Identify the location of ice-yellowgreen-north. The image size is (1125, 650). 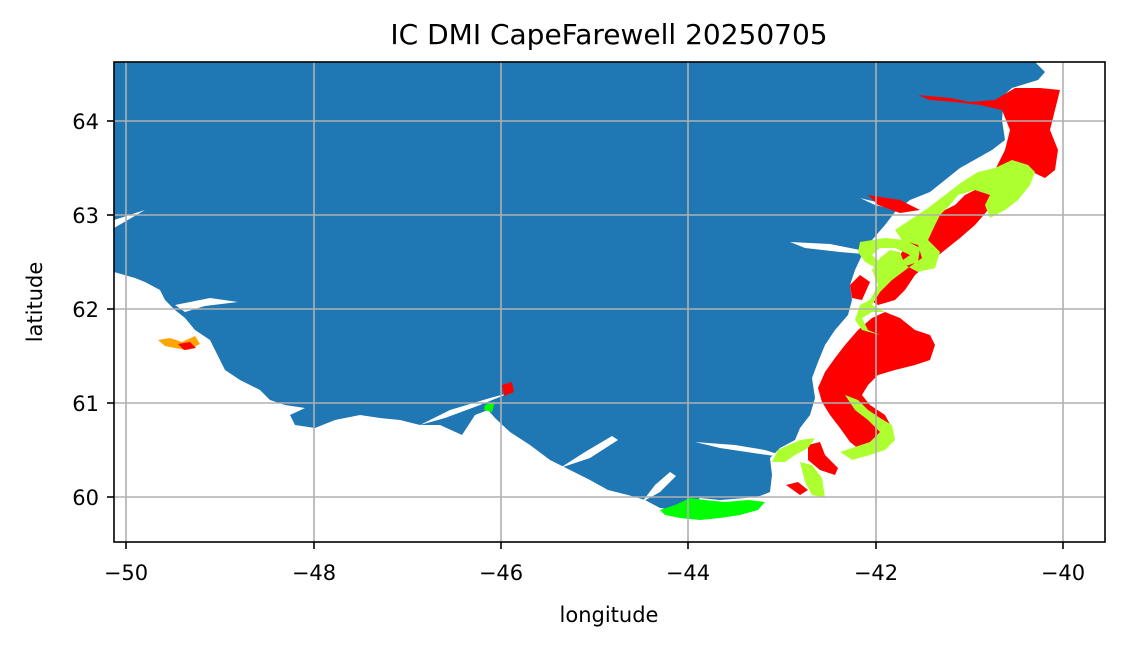
(945, 247).